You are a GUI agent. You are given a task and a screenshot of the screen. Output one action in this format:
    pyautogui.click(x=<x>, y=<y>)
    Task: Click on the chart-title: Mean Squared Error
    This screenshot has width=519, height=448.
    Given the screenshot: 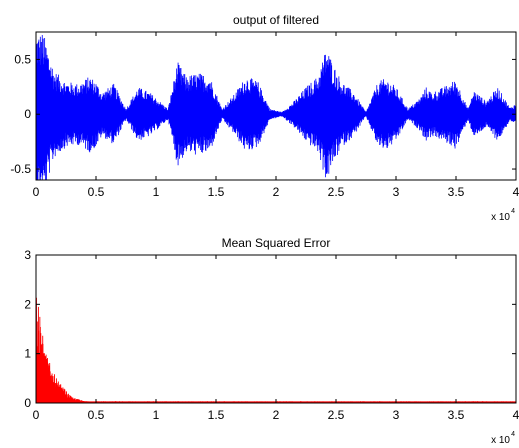 What is the action you would take?
    pyautogui.click(x=276, y=243)
    